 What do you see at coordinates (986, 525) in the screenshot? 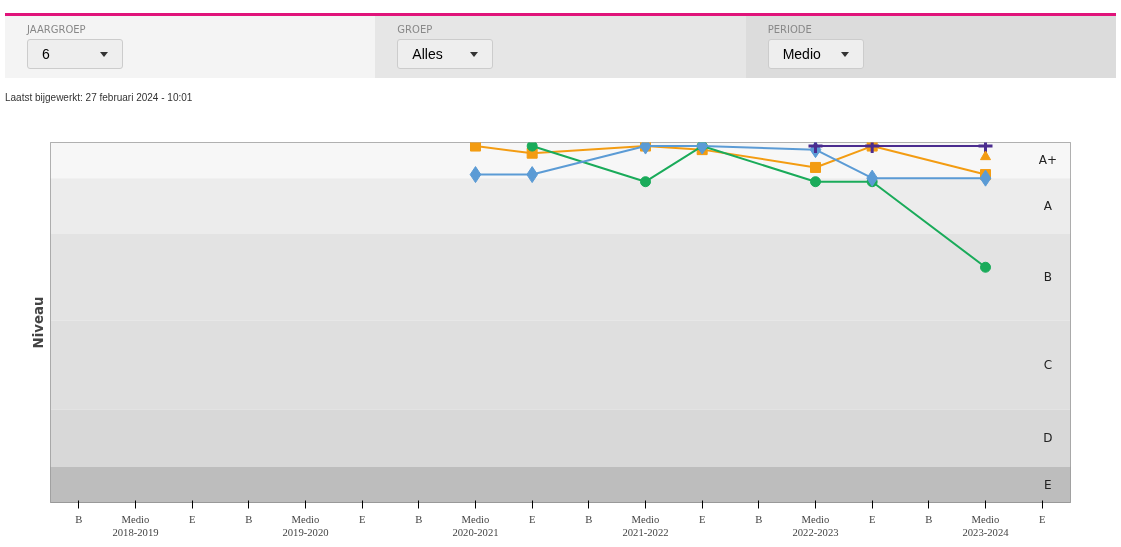
I see `x-tick-label: Medio 2023-2024` at bounding box center [986, 525].